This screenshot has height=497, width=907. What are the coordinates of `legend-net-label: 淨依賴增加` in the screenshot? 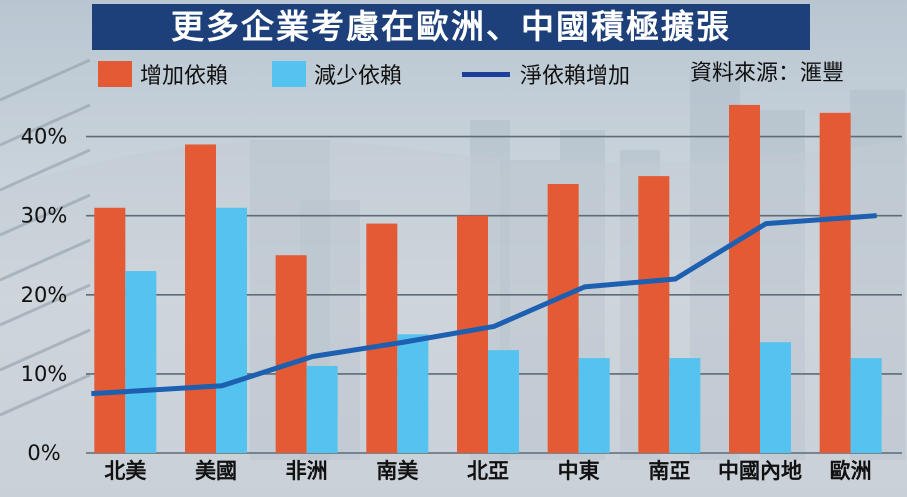 It's located at (575, 76).